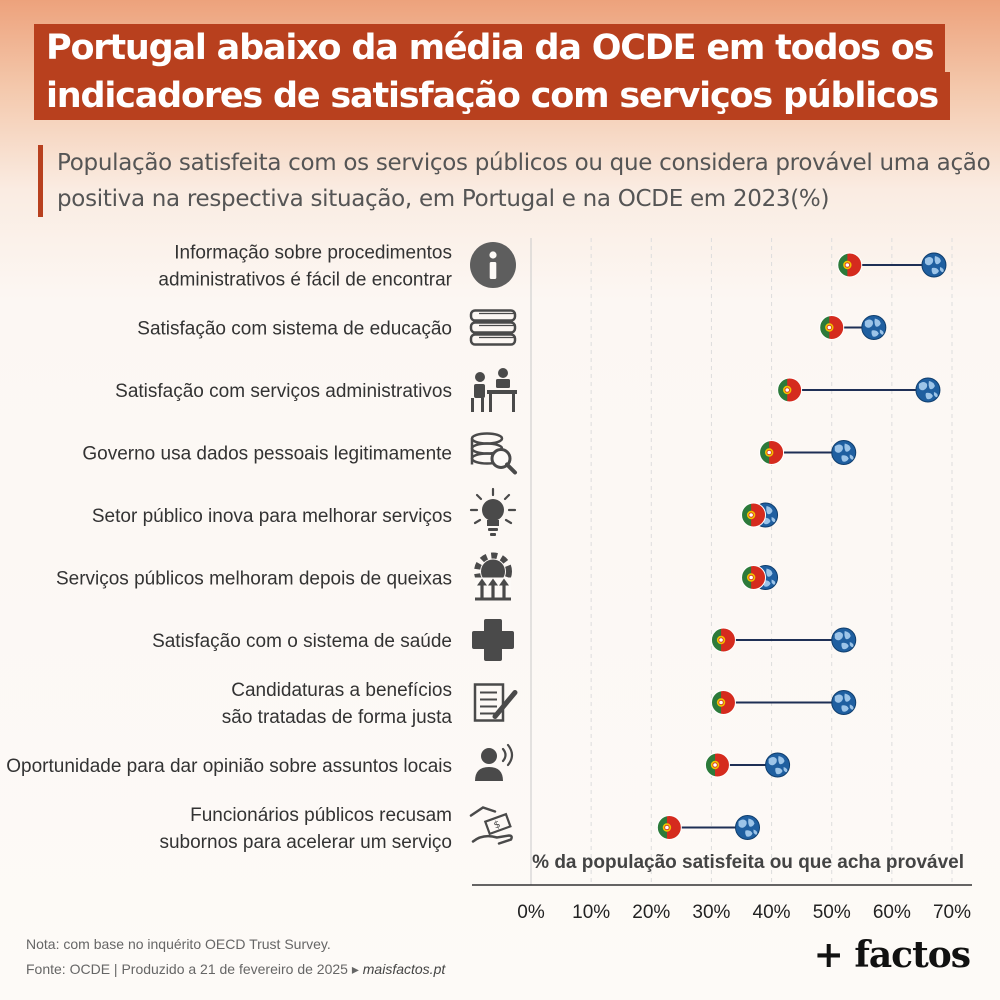 Image resolution: width=1000 pixels, height=1000 pixels. I want to click on health-cross-icon, so click(493, 640).